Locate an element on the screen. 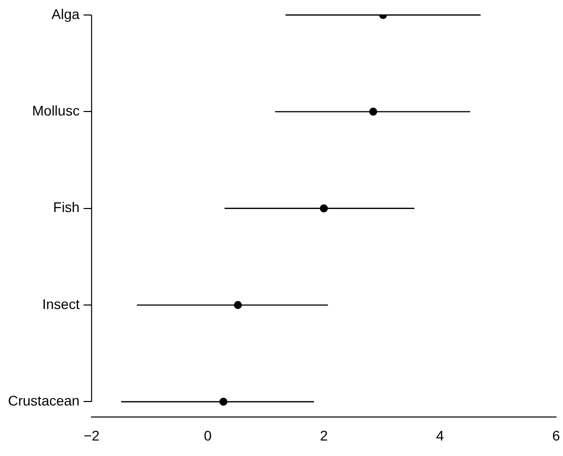 This screenshot has width=563, height=456. y-tick-label: Fish is located at coordinates (66, 207).